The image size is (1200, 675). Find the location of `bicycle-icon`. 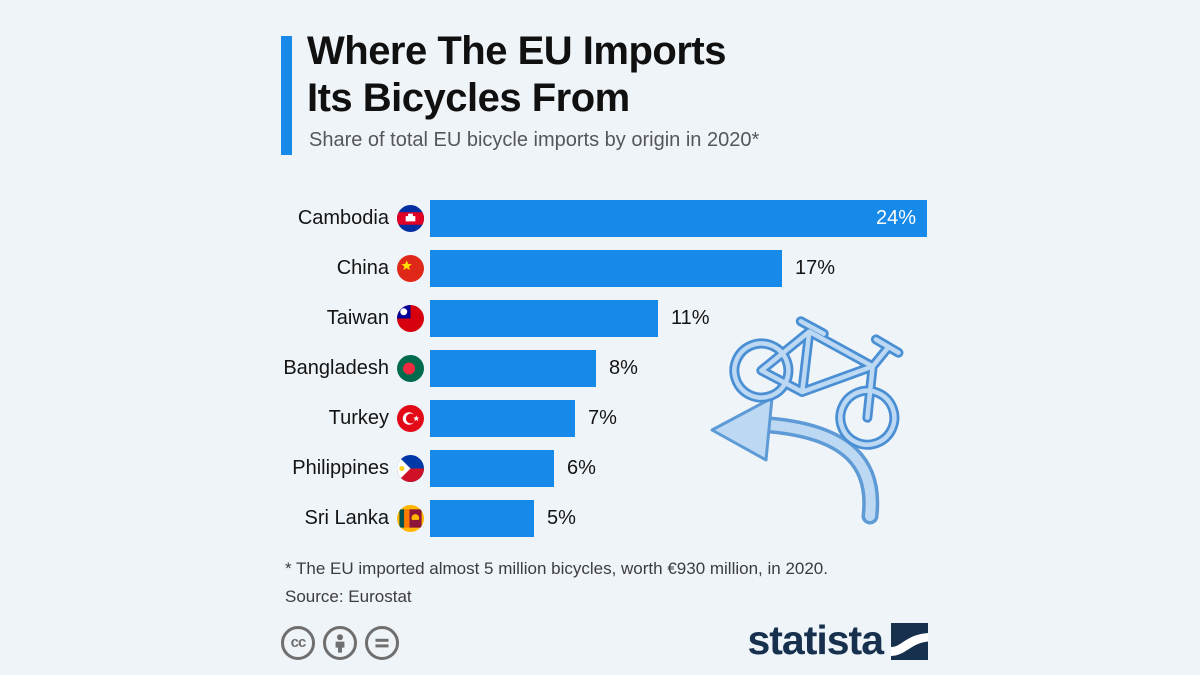

bicycle-icon is located at coordinates (816, 383).